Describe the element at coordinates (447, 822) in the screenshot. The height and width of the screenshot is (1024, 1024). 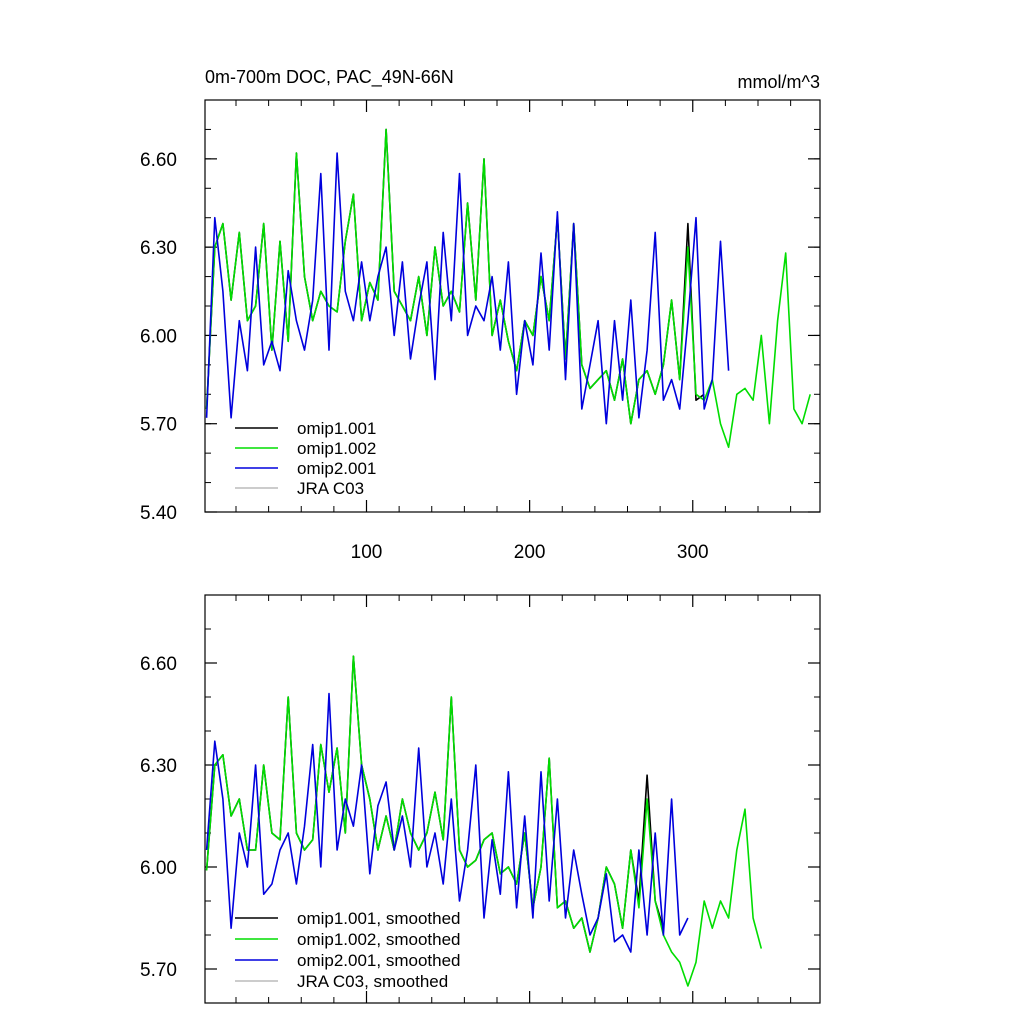
I see `series-line-omip2-001-smoothed` at that location.